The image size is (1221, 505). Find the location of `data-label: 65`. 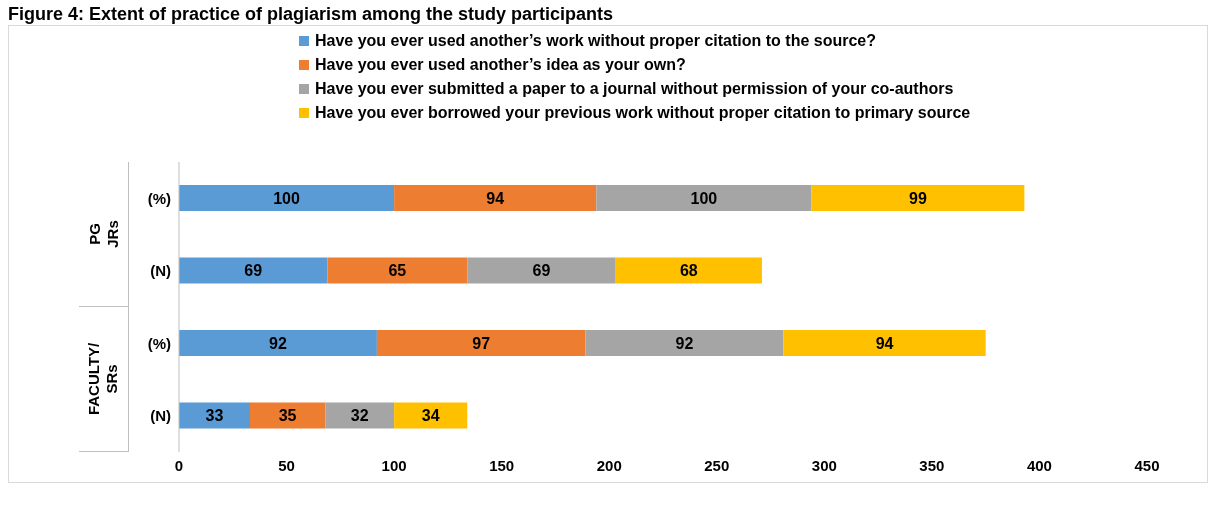

data-label: 65 is located at coordinates (397, 271).